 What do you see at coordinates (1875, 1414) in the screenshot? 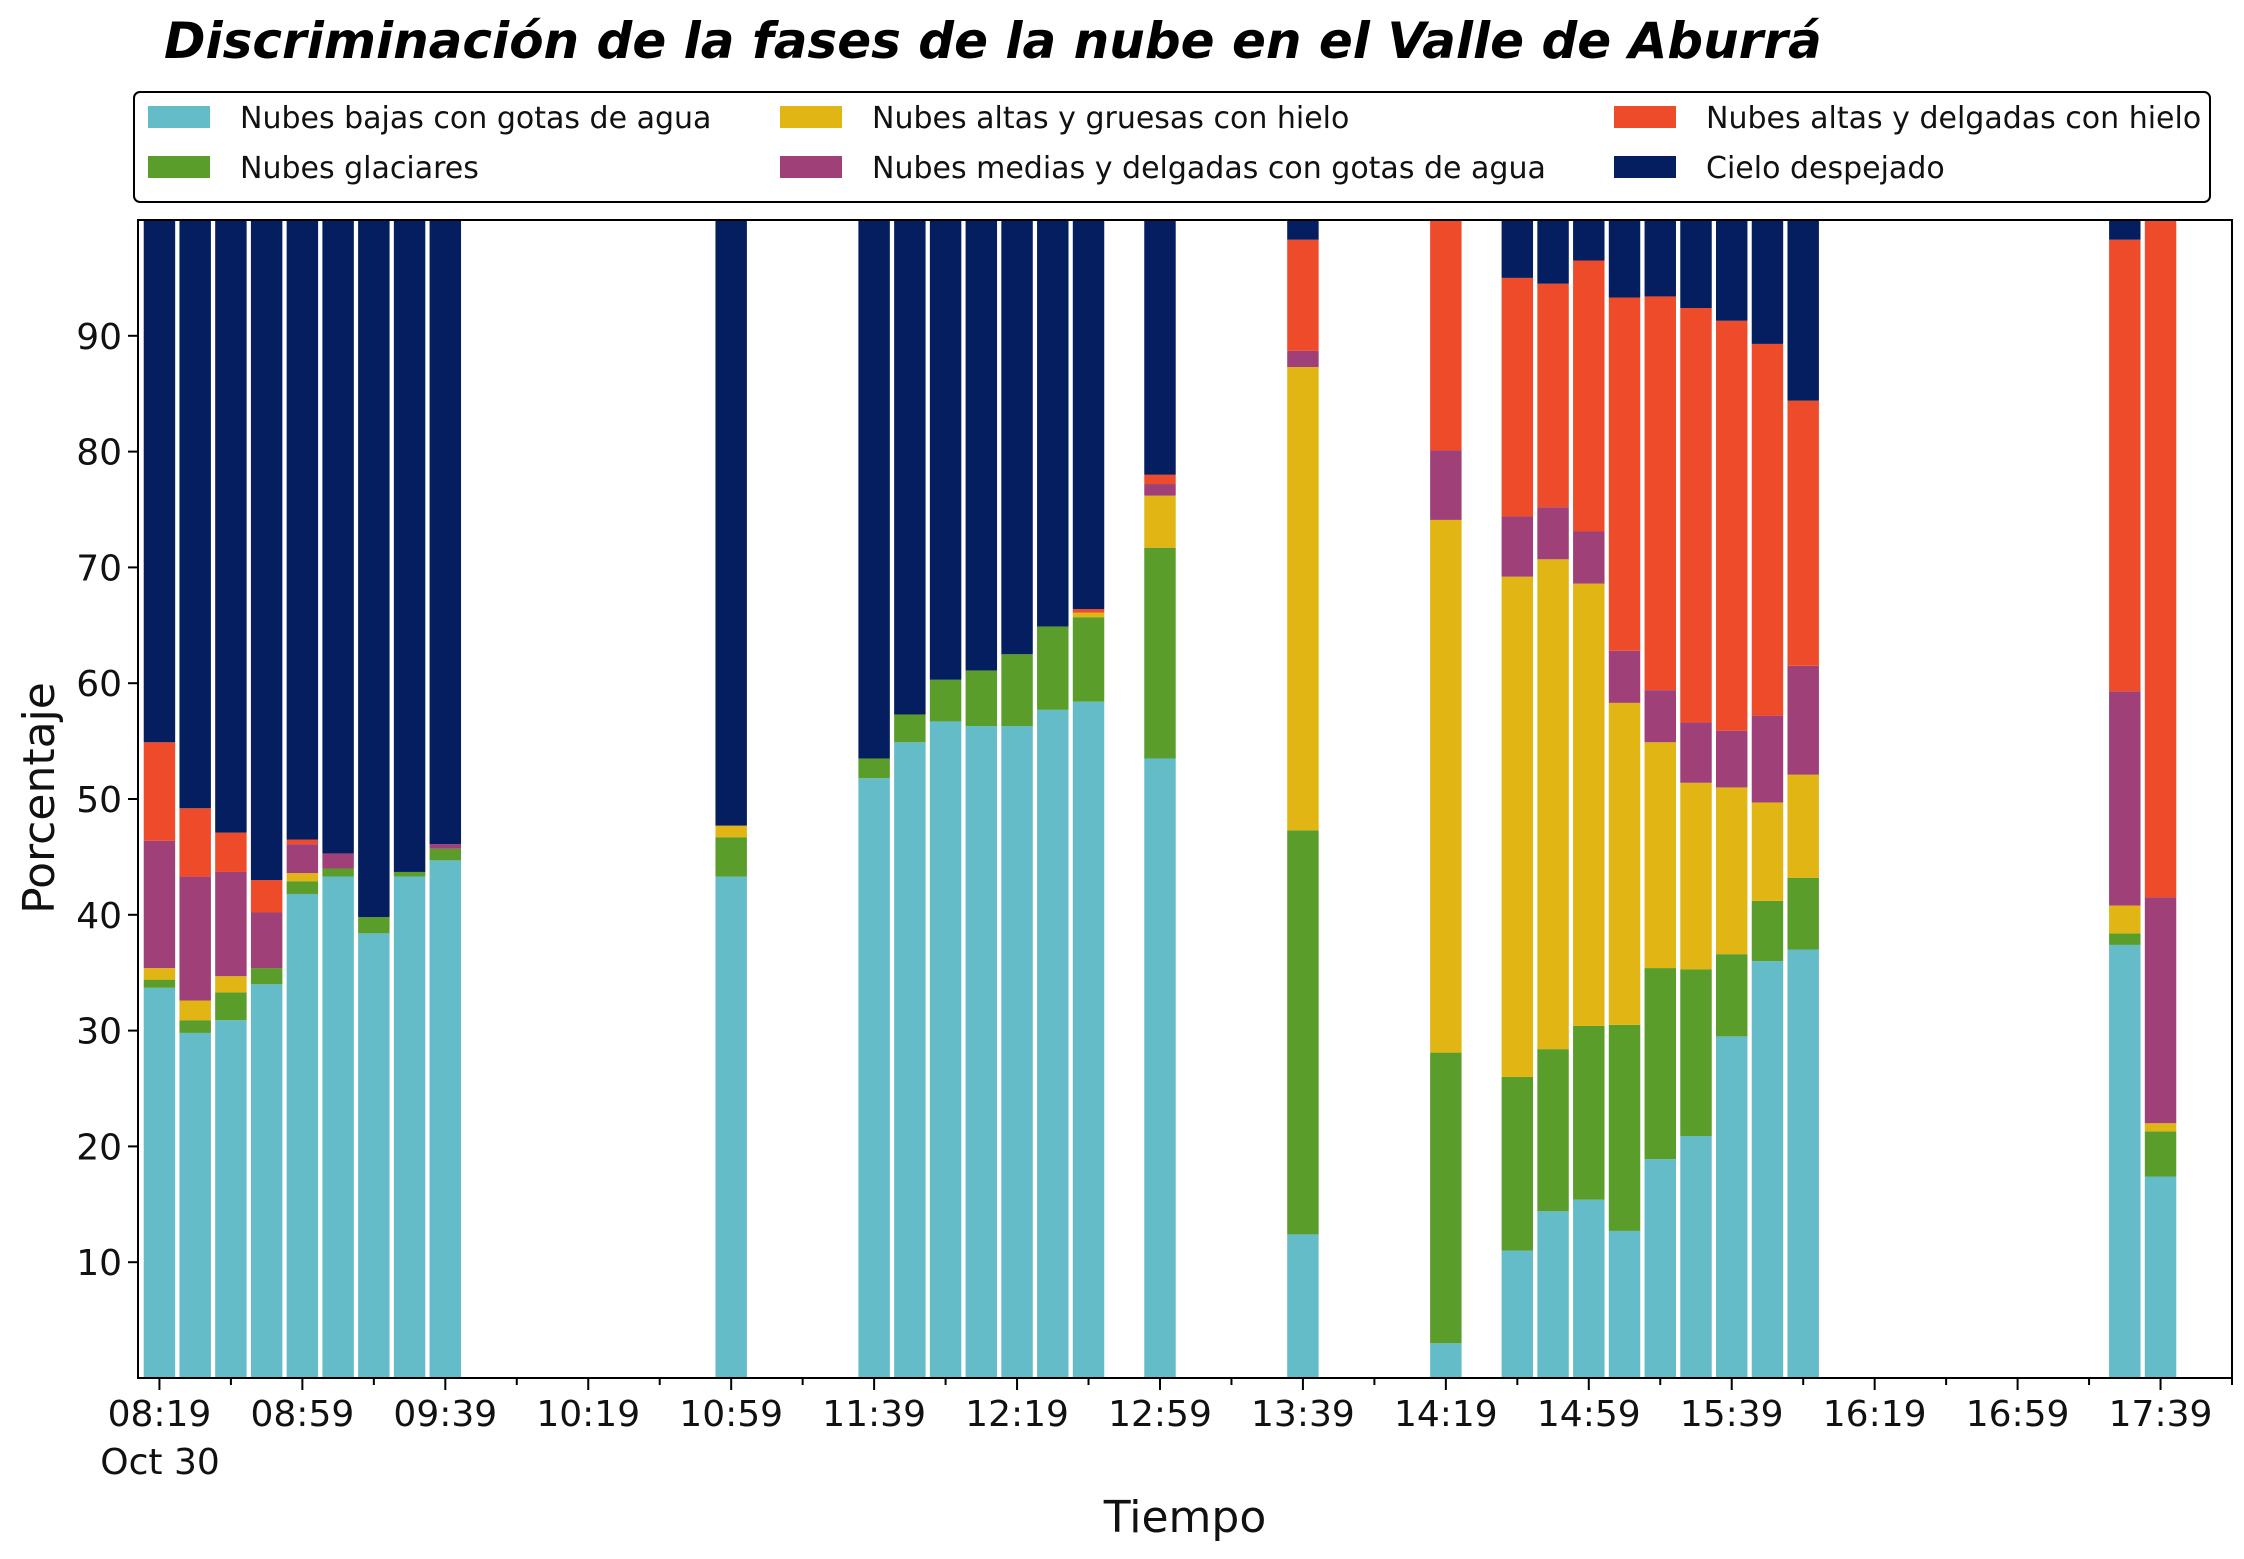
I see `x-tick-label: 16:19` at bounding box center [1875, 1414].